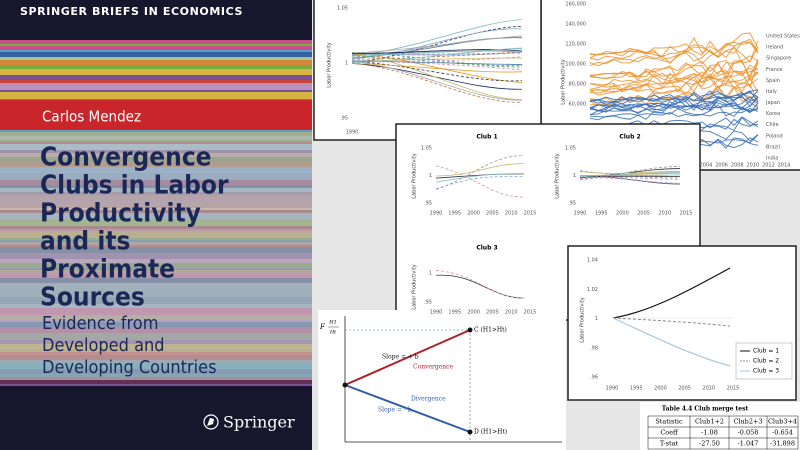  Describe the element at coordinates (156, 115) in the screenshot. I see `author-band` at that location.